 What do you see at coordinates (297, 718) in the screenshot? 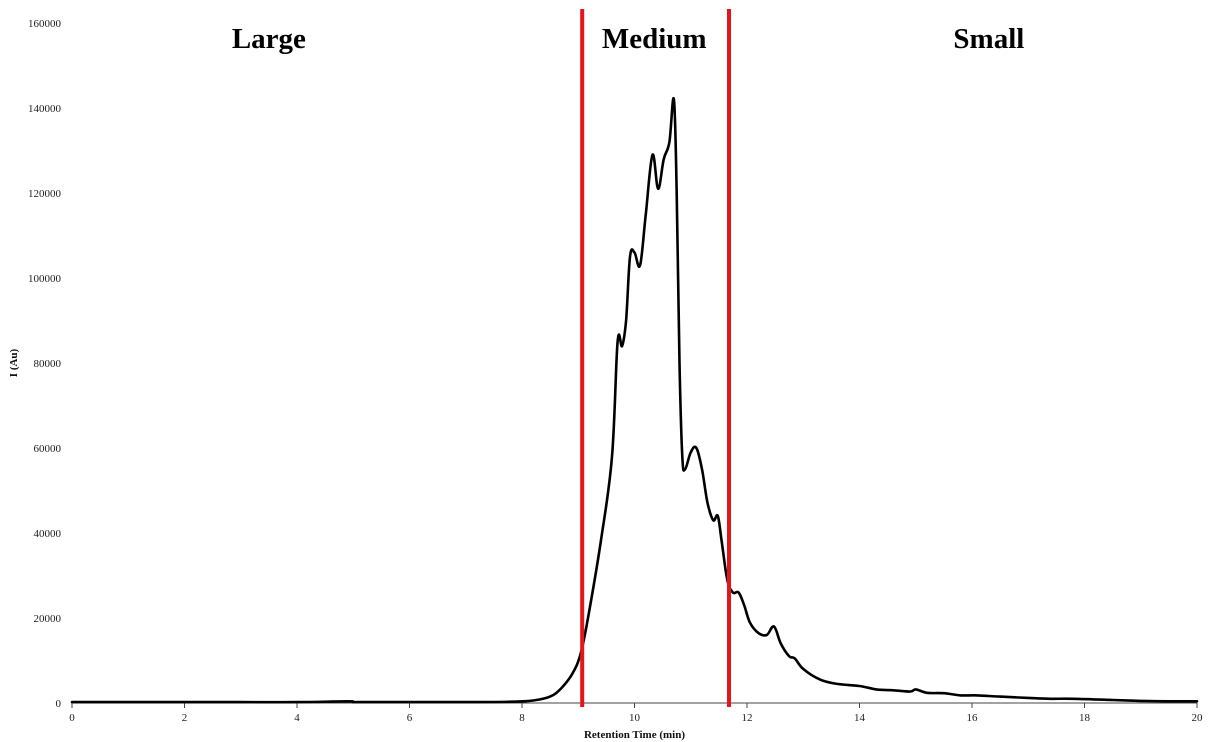
I see `x-tick-label: 4` at bounding box center [297, 718].